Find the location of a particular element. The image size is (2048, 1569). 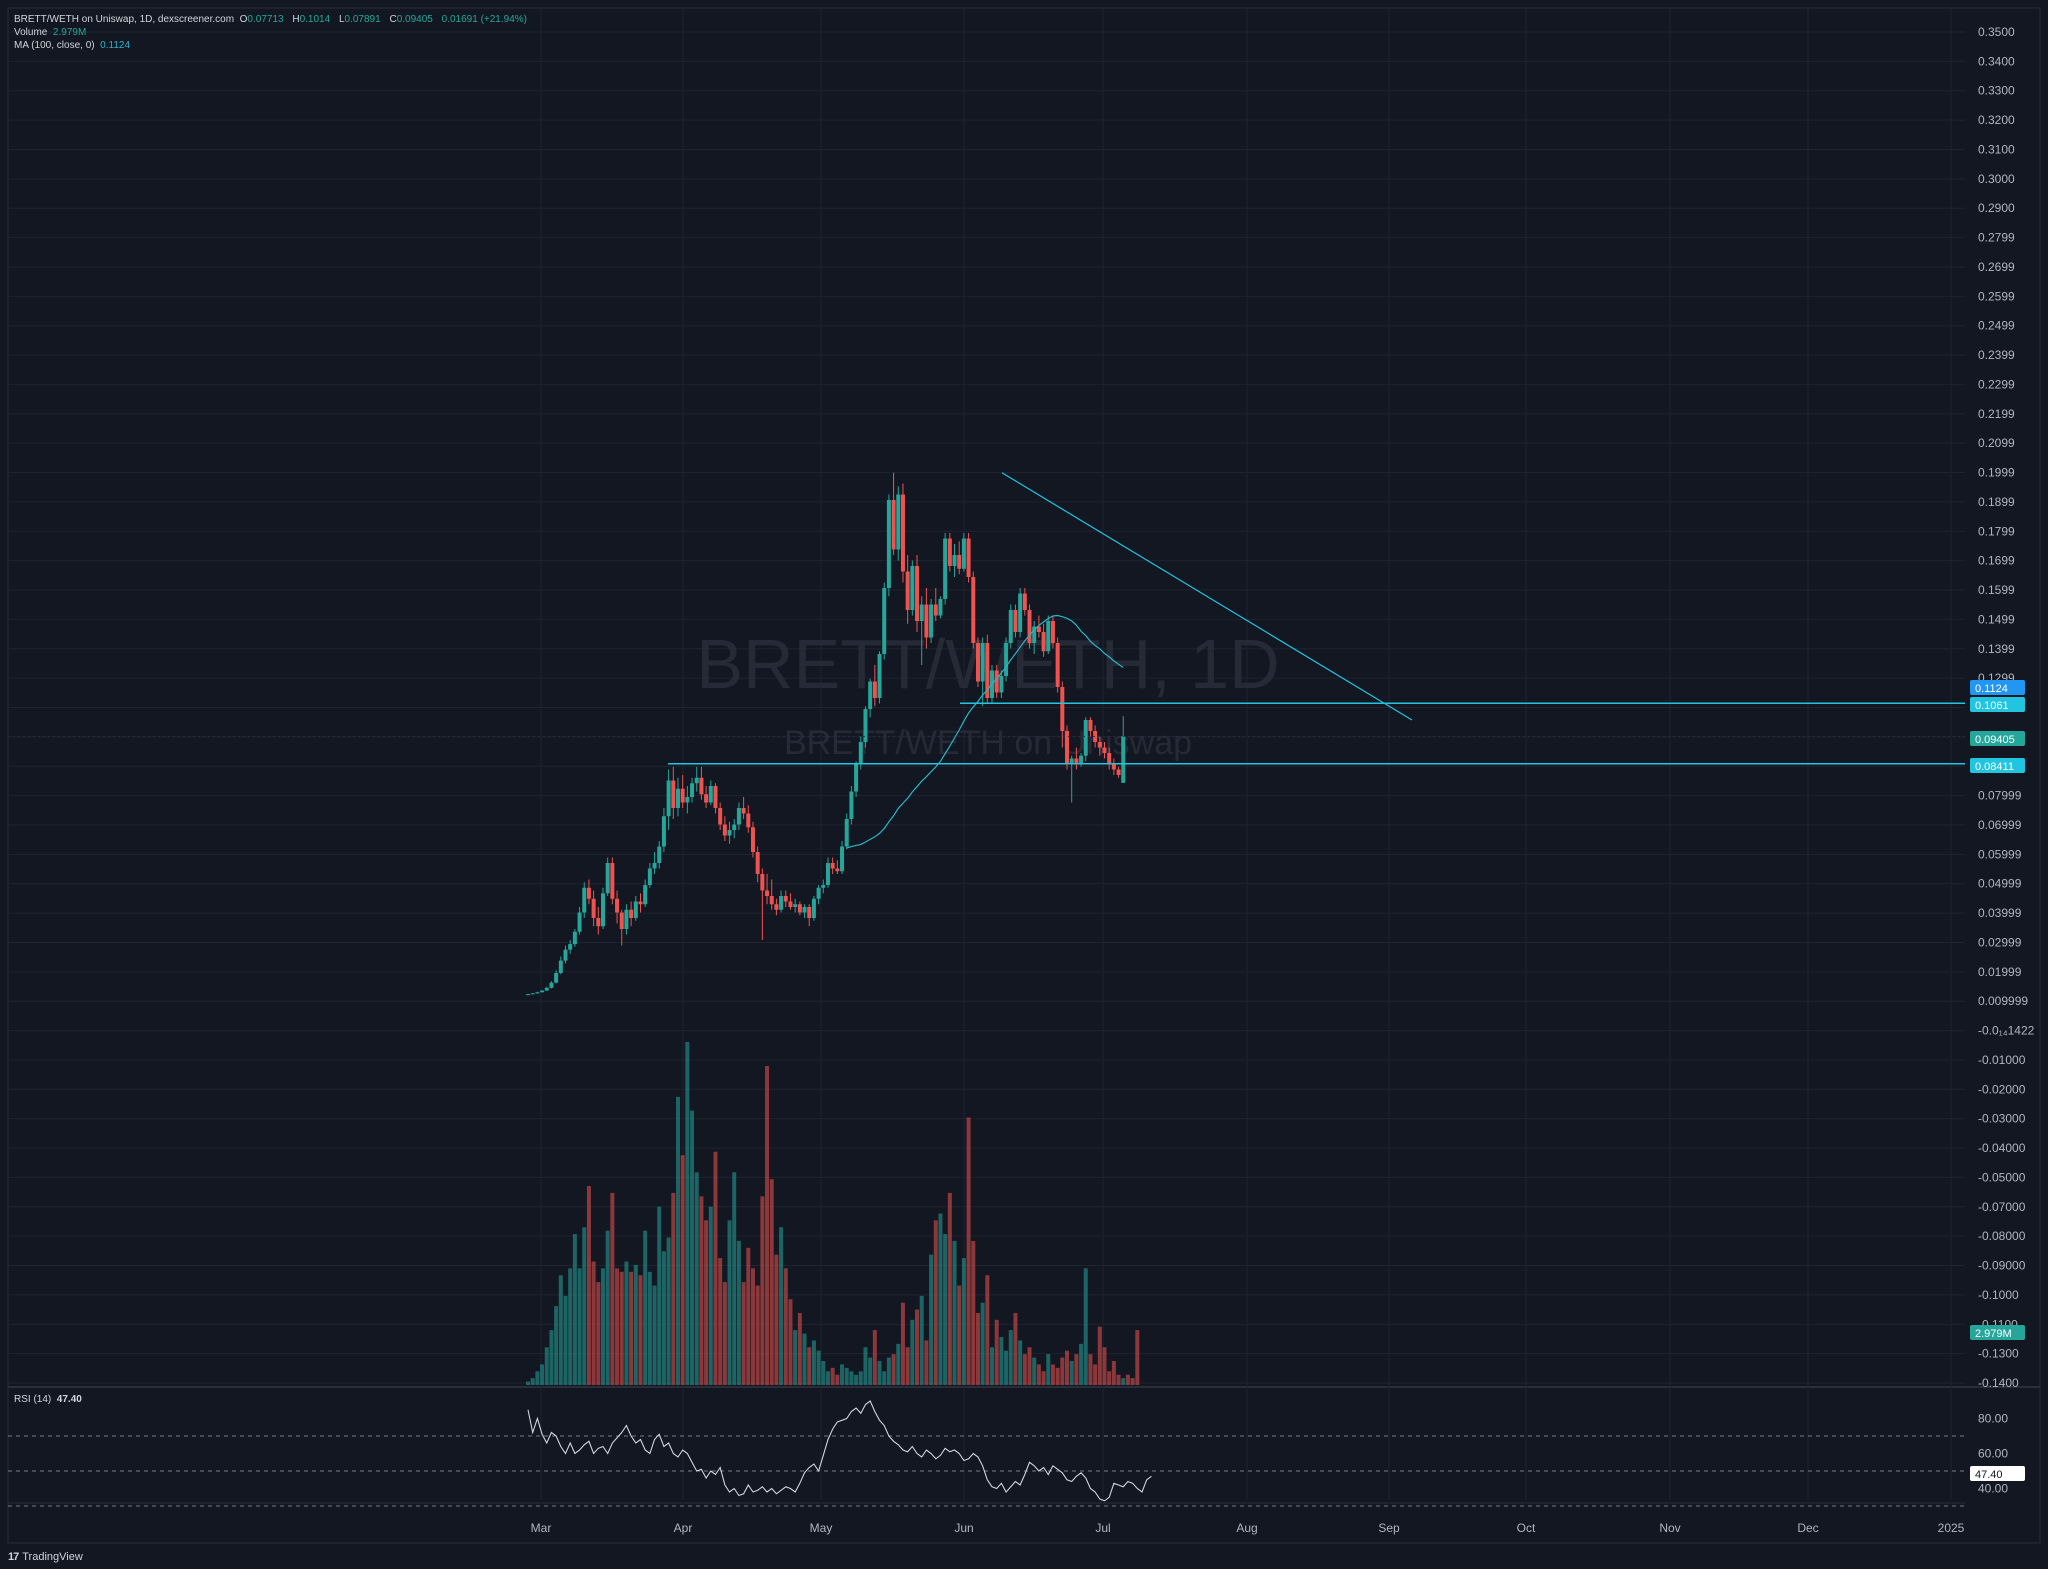

ma-legend: MA (100, close, 0) 0.1124 is located at coordinates (72, 45).